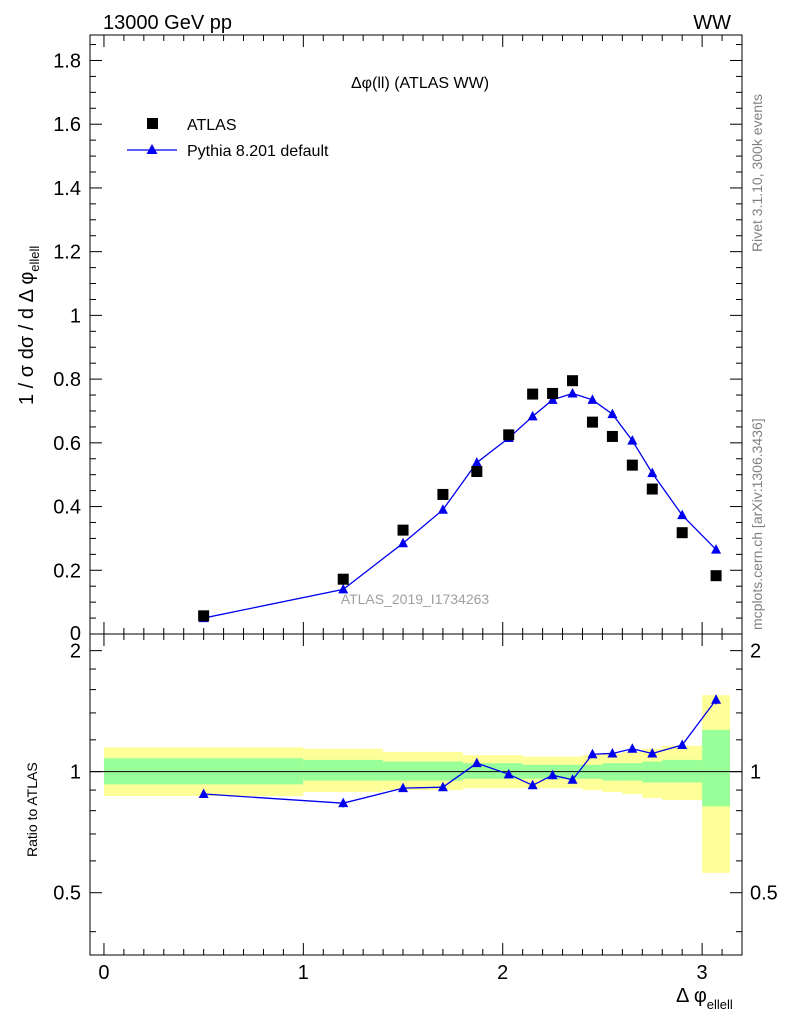  I want to click on y-tick-label: 1.4, so click(67, 189).